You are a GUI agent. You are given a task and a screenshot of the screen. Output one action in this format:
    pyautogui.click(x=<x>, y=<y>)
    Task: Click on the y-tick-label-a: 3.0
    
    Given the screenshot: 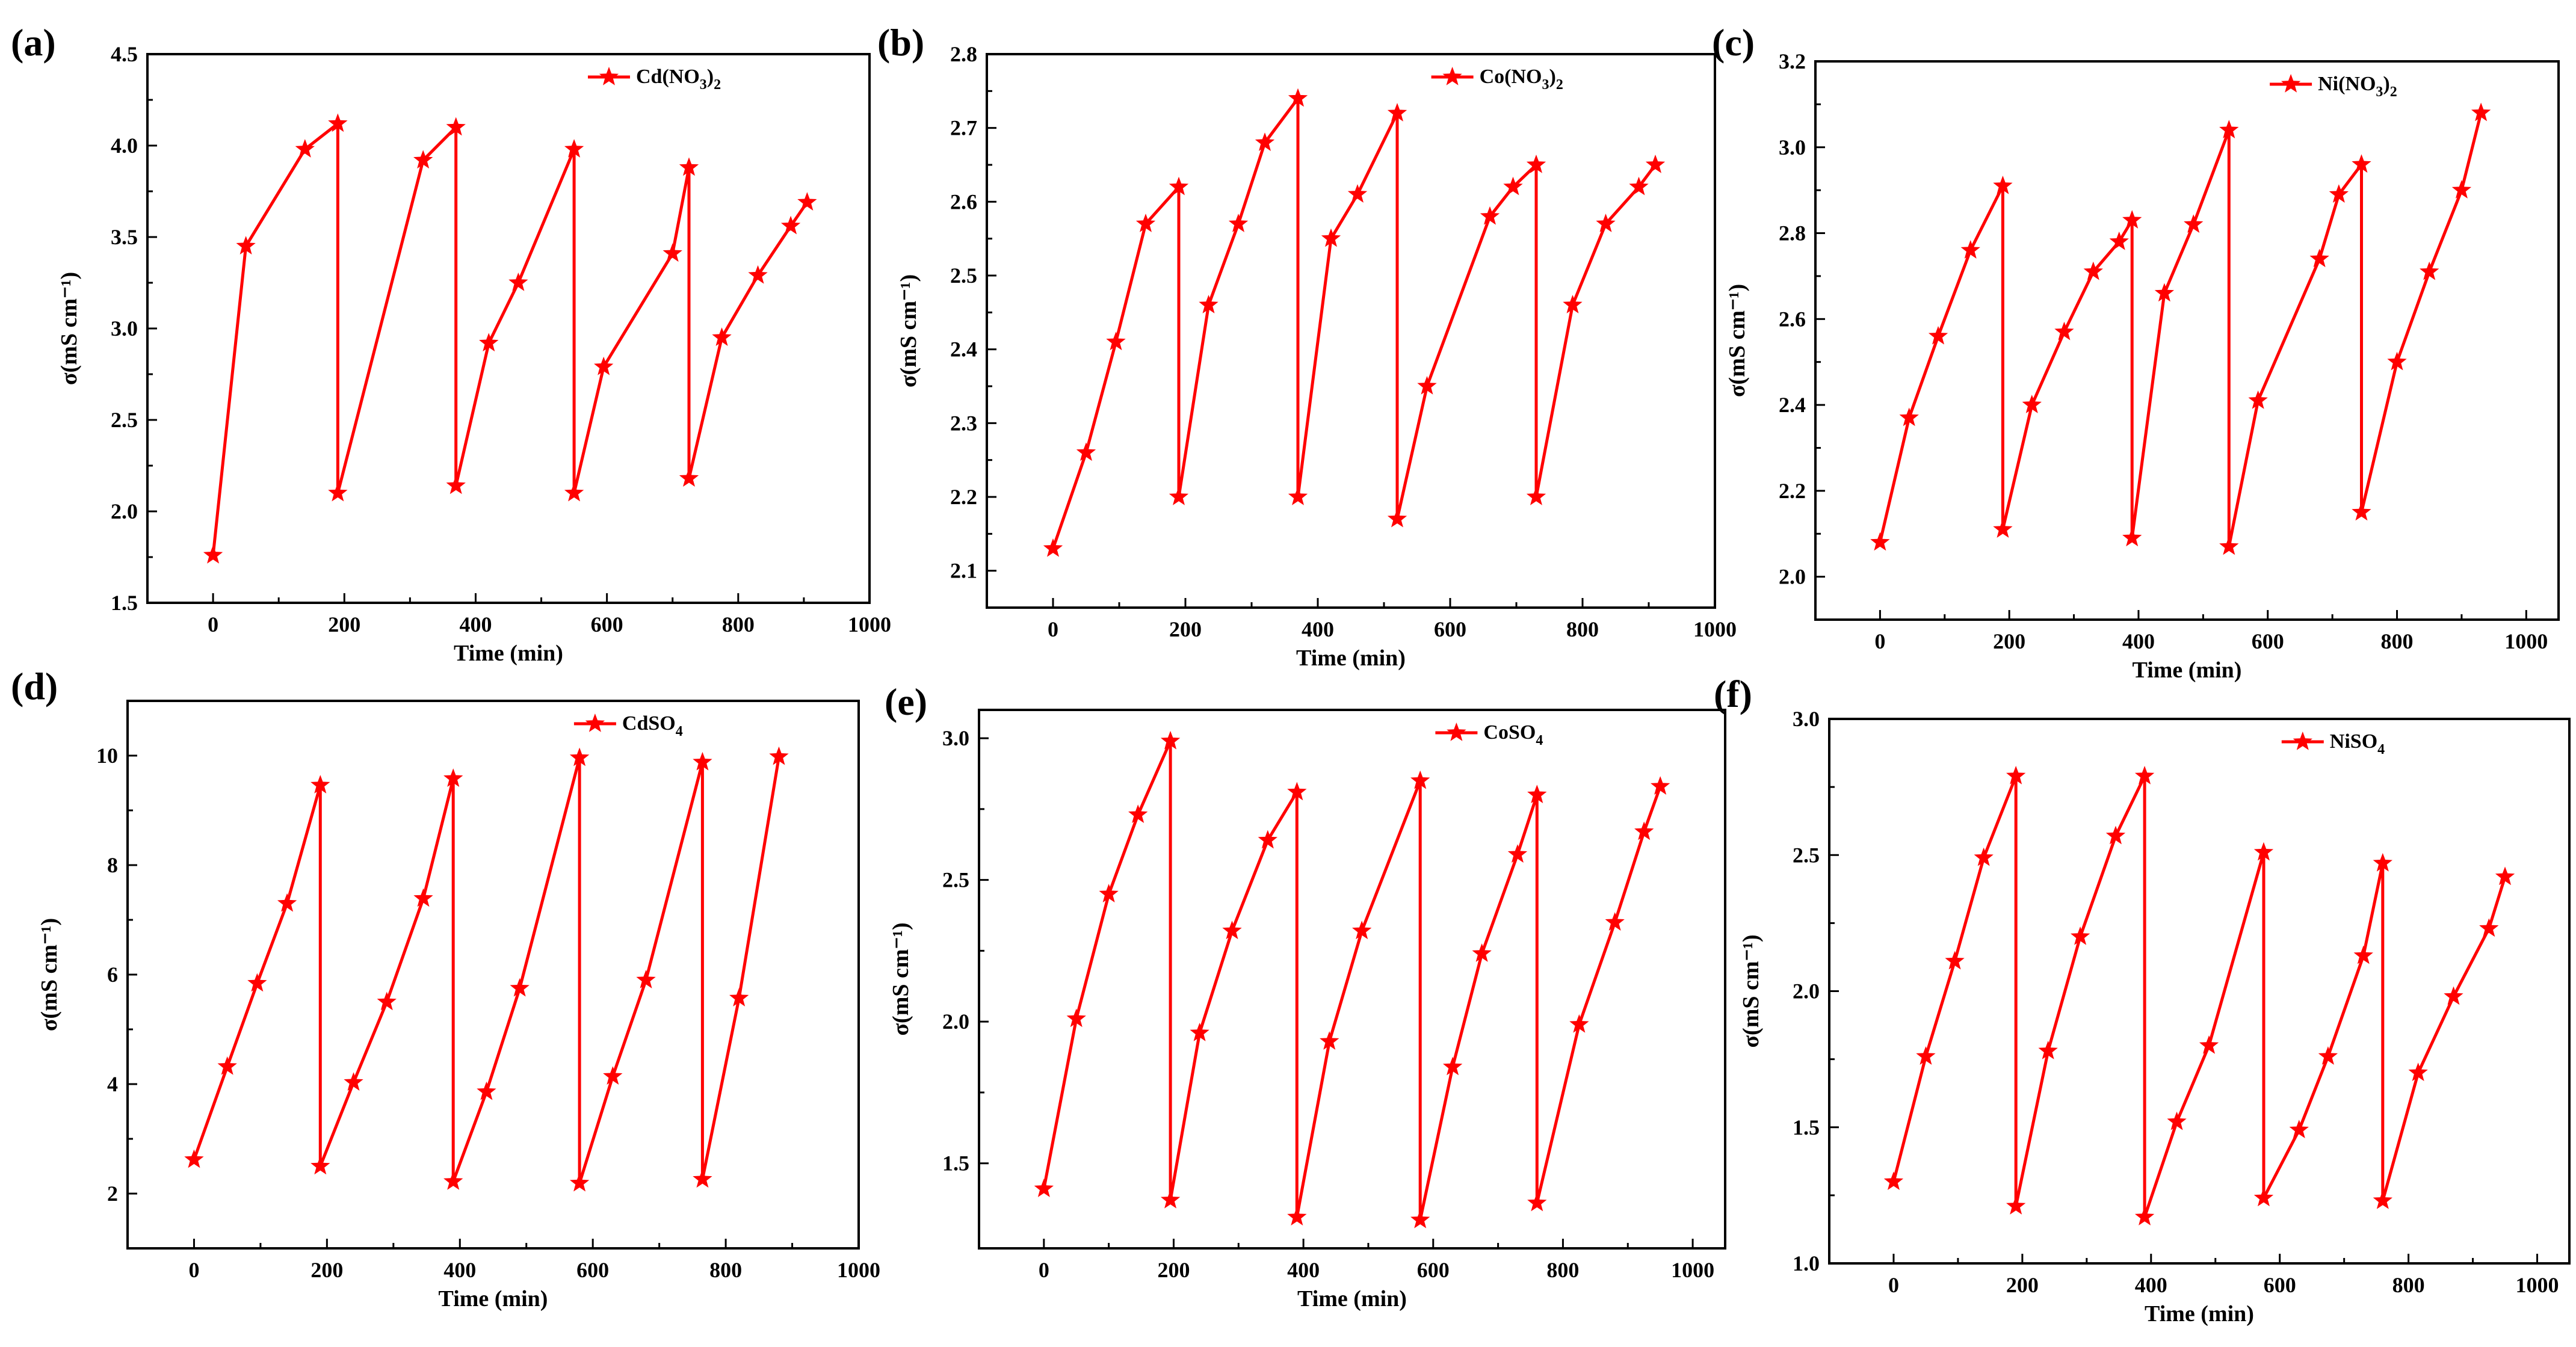 What is the action you would take?
    pyautogui.click(x=124, y=328)
    